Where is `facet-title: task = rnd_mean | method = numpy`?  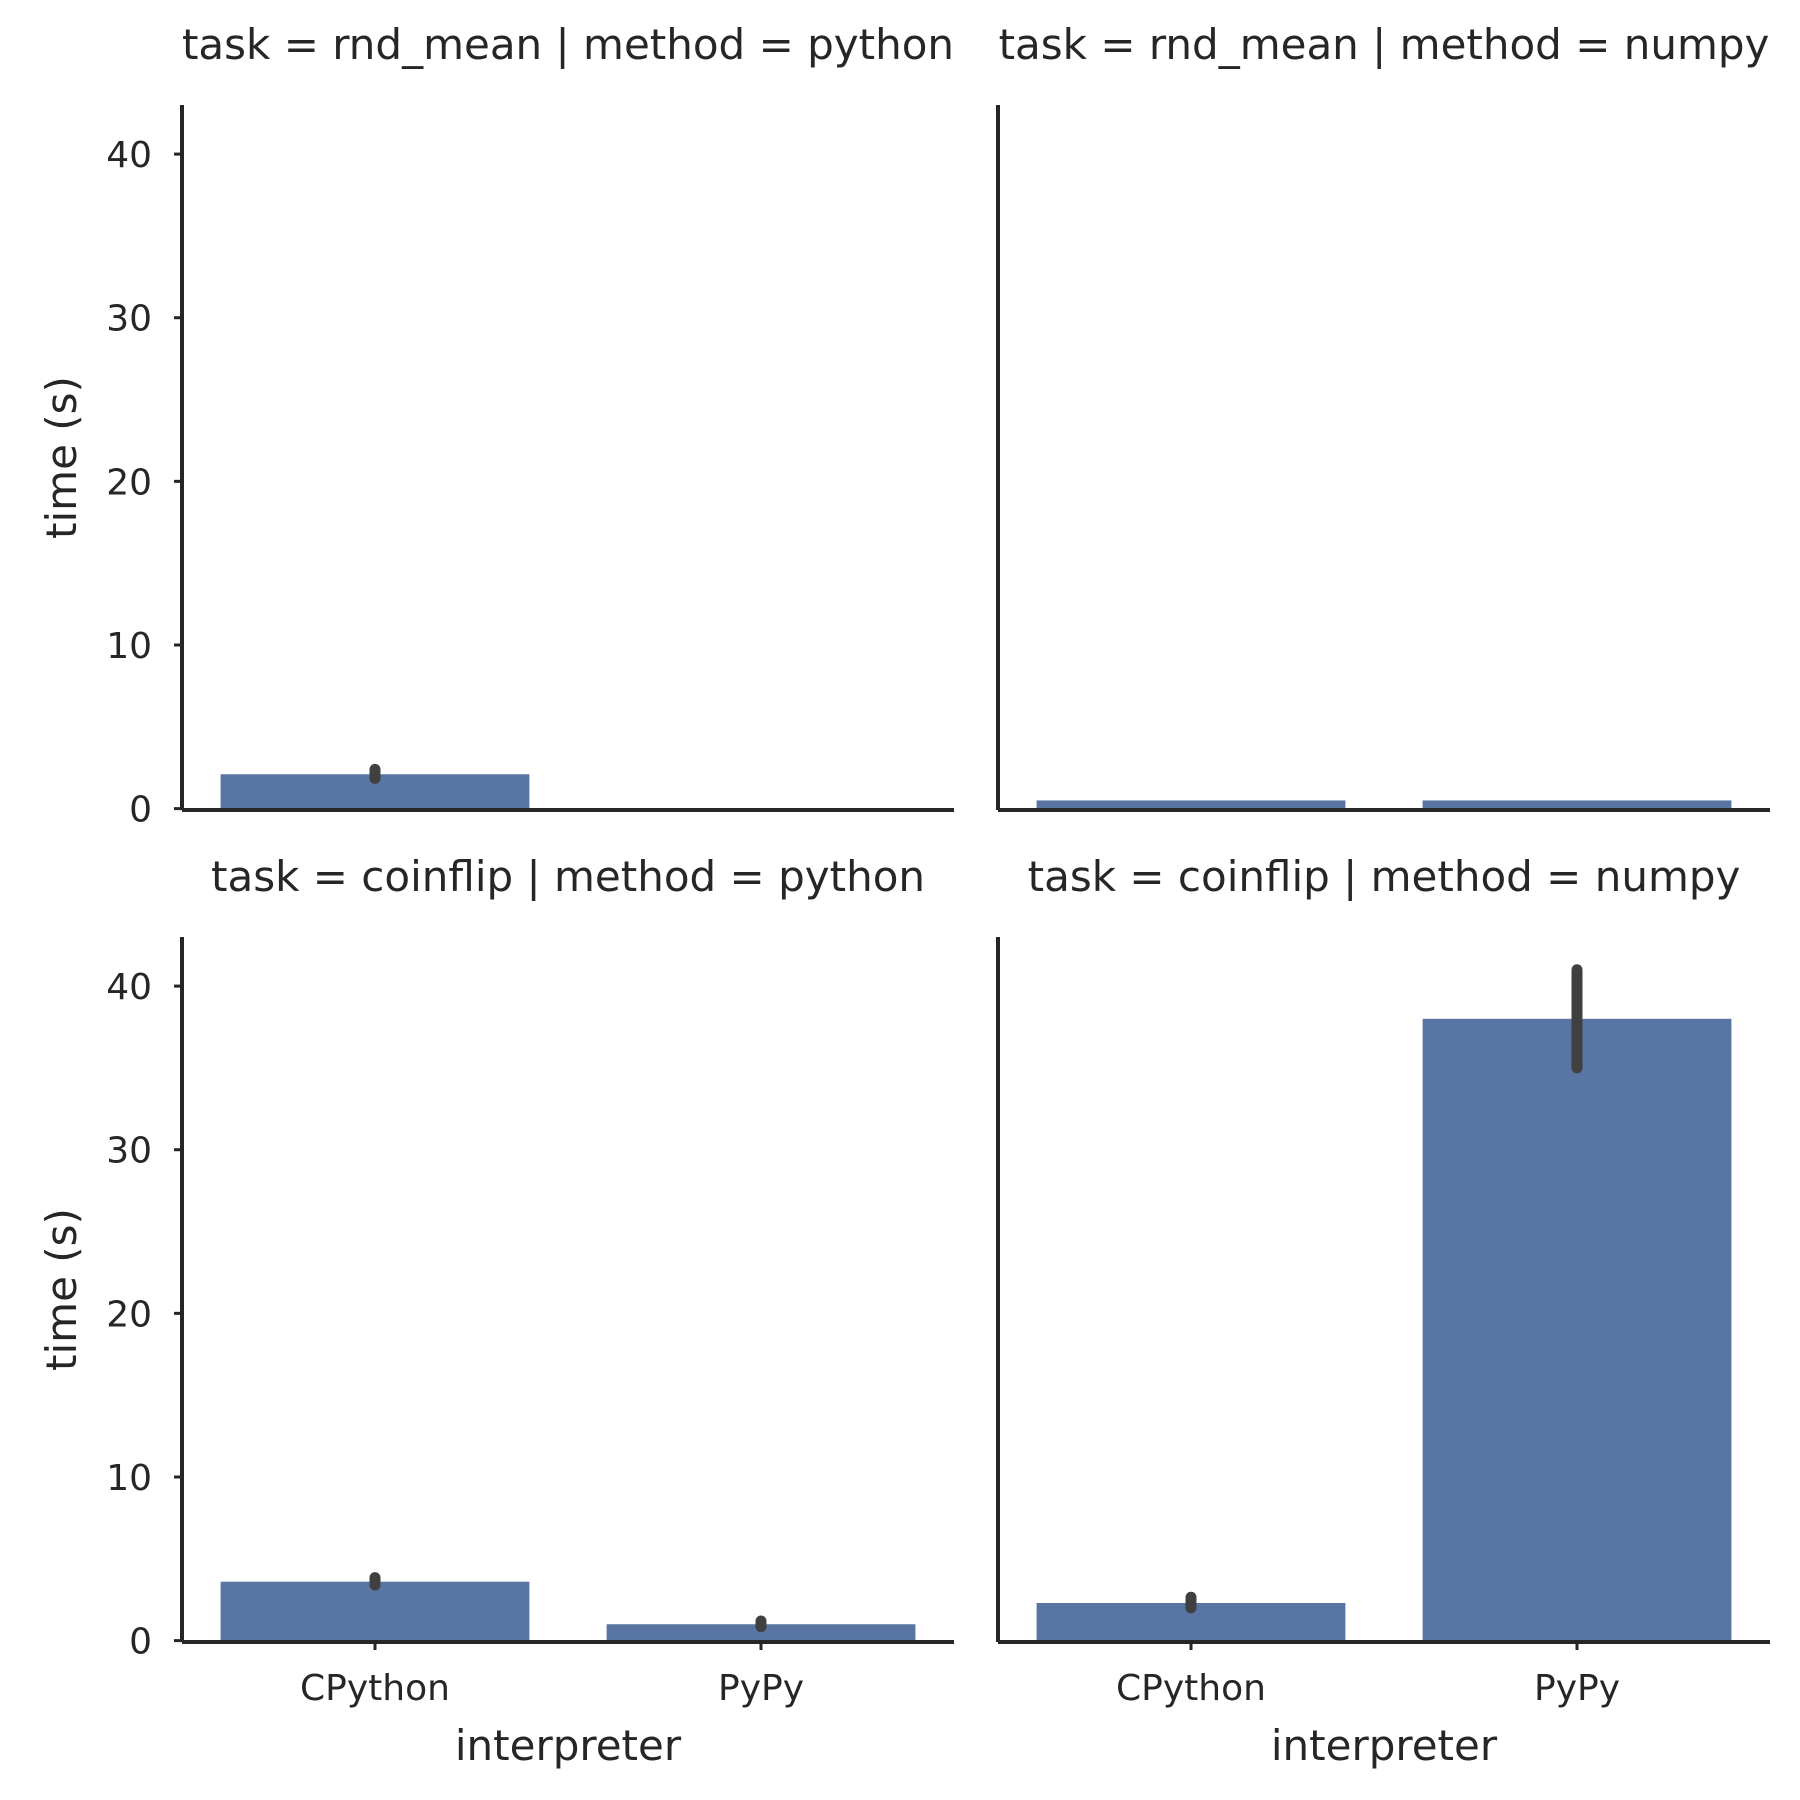 facet-title: task = rnd_mean | method = numpy is located at coordinates (1384, 44).